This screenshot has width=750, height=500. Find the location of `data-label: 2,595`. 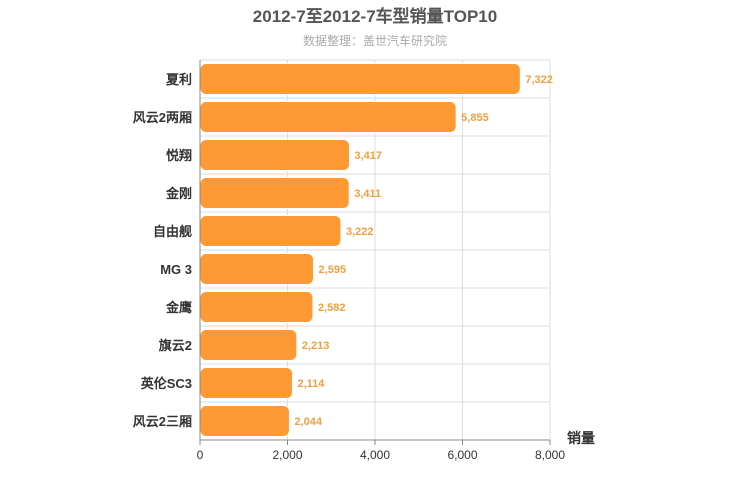

data-label: 2,595 is located at coordinates (333, 270).